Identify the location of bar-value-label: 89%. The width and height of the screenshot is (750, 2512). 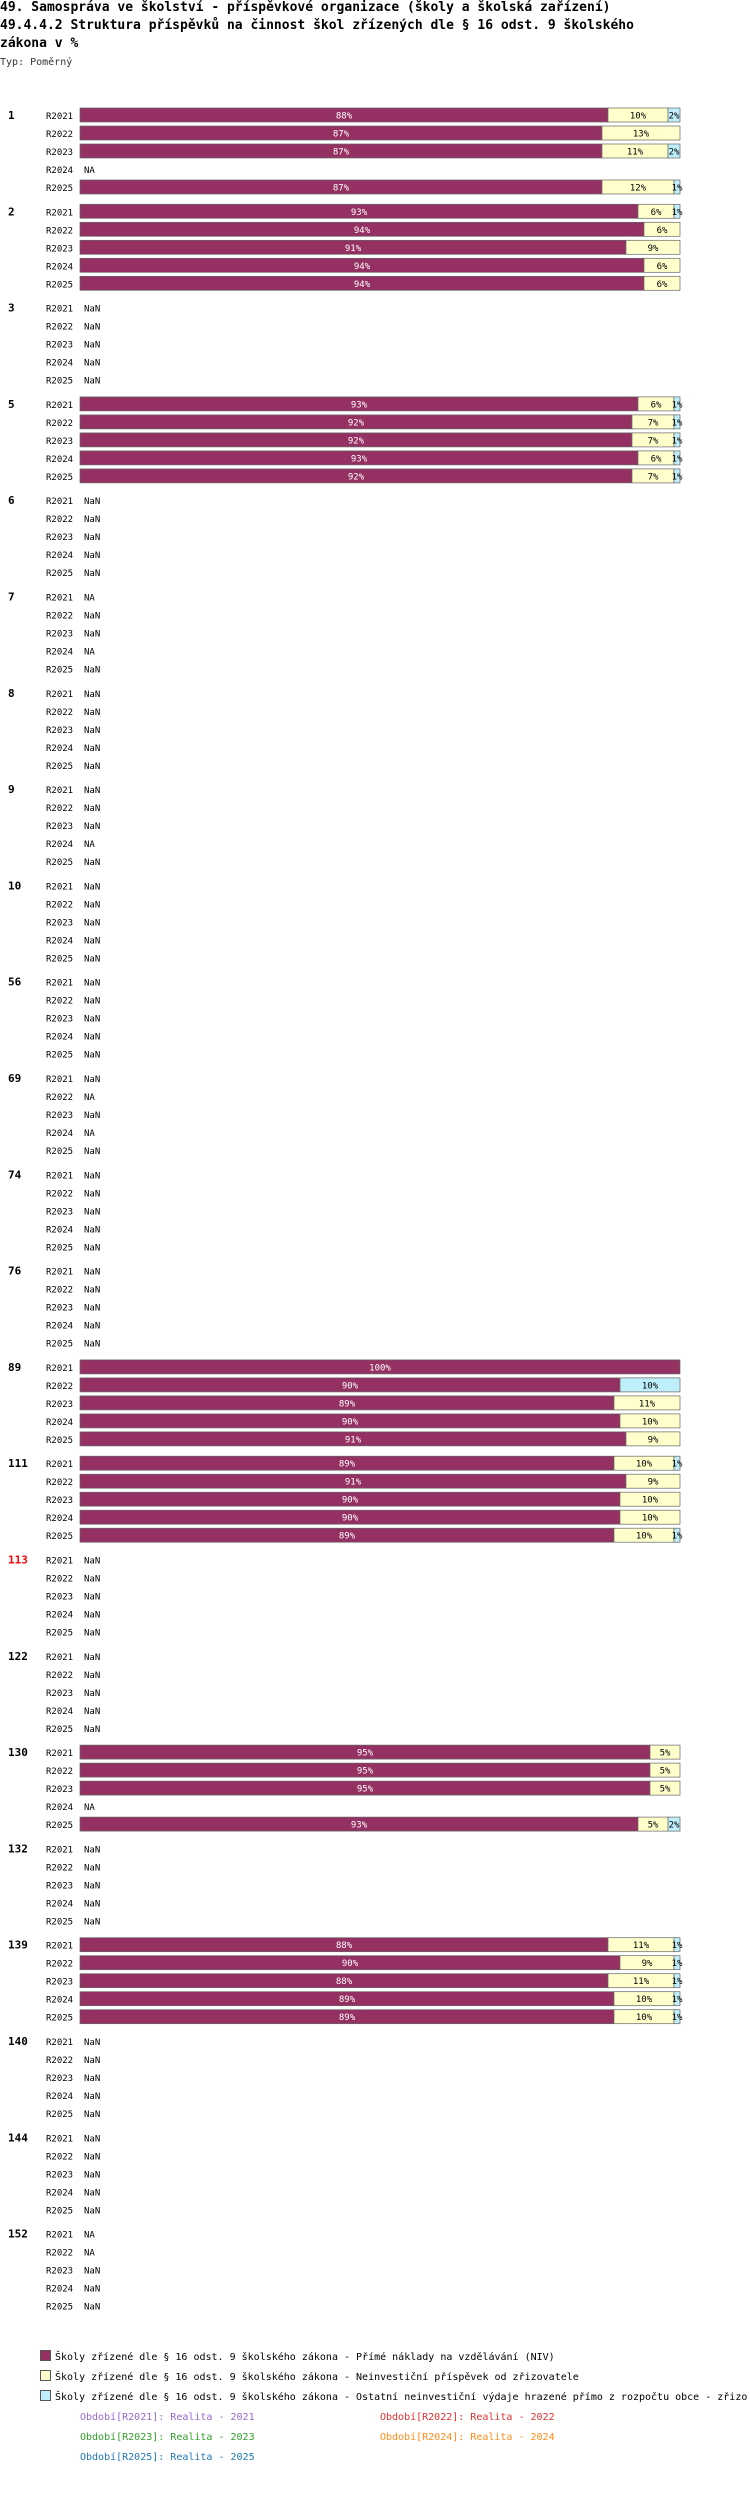
(347, 1537).